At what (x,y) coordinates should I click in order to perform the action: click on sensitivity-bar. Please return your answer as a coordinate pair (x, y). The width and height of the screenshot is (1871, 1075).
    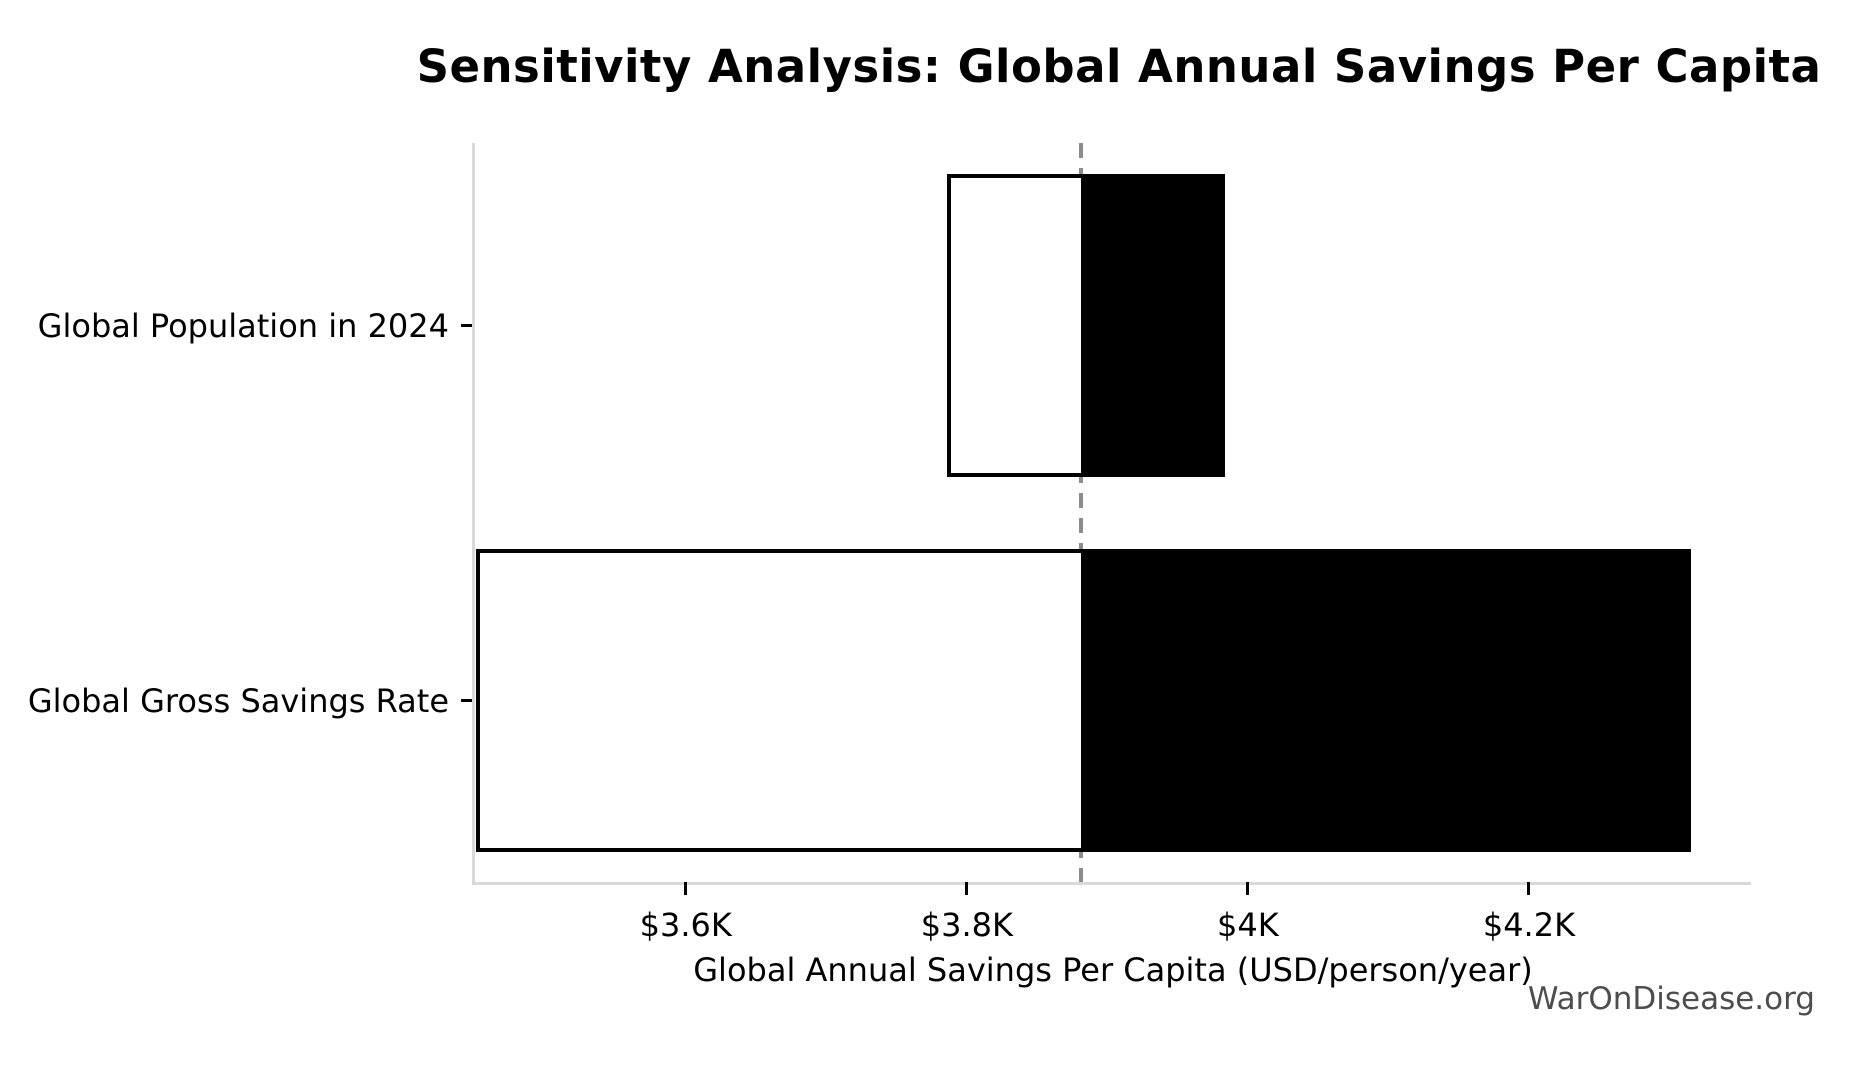
    Looking at the image, I should click on (1086, 326).